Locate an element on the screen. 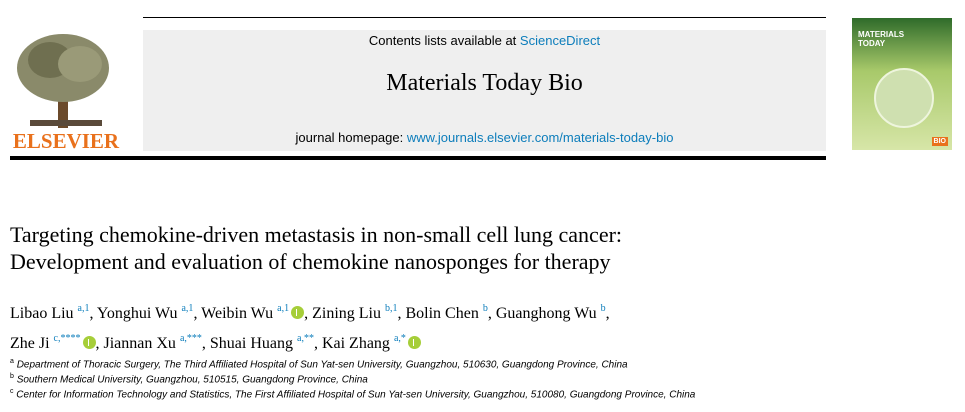 The width and height of the screenshot is (965, 412). author-name: Weibin Wu is located at coordinates (237, 313).